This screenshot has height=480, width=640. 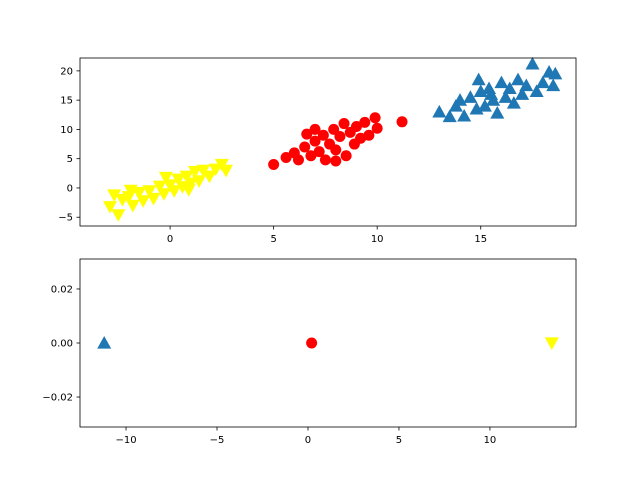 I want to click on y-tick-label: −0.02, so click(x=57, y=398).